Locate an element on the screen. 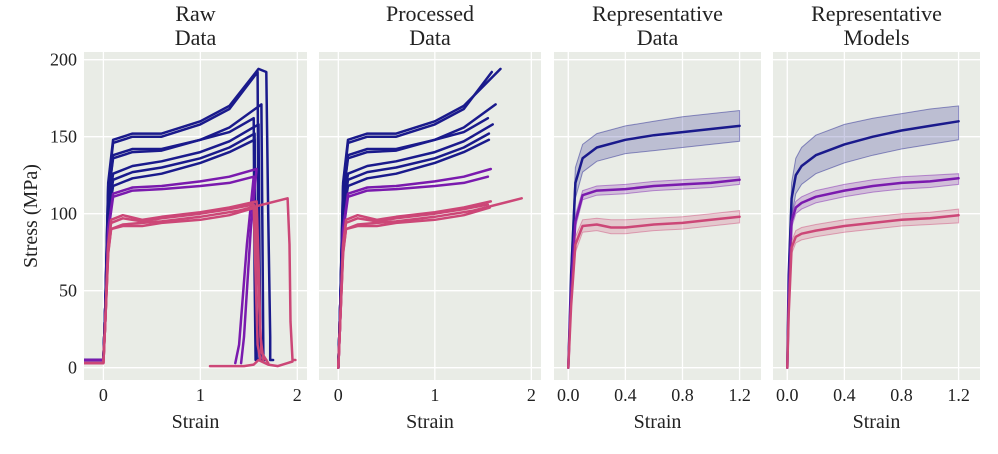 This screenshot has height=454, width=998. y-tick-label: 150 is located at coordinates (63, 137).